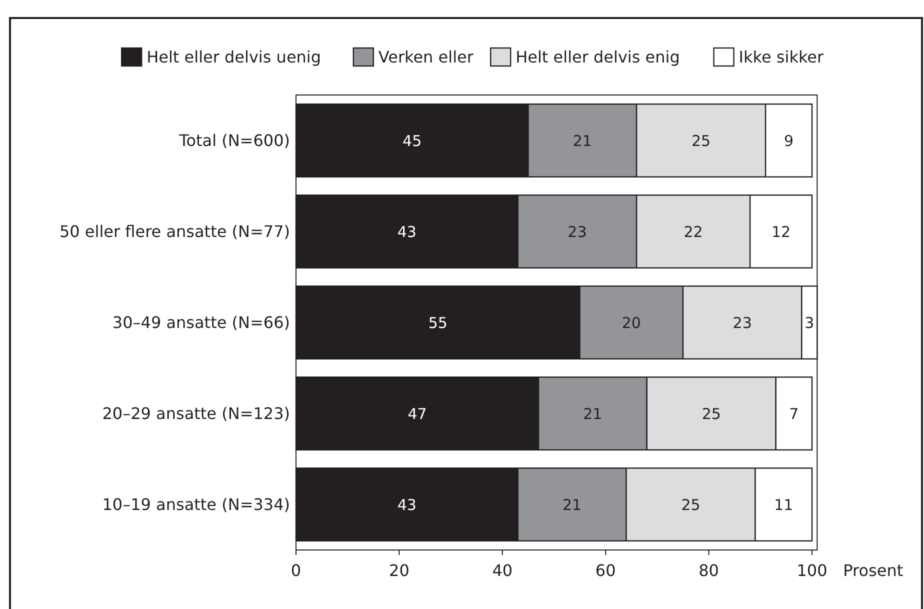 The width and height of the screenshot is (924, 609). I want to click on data-label: 3, so click(809, 323).